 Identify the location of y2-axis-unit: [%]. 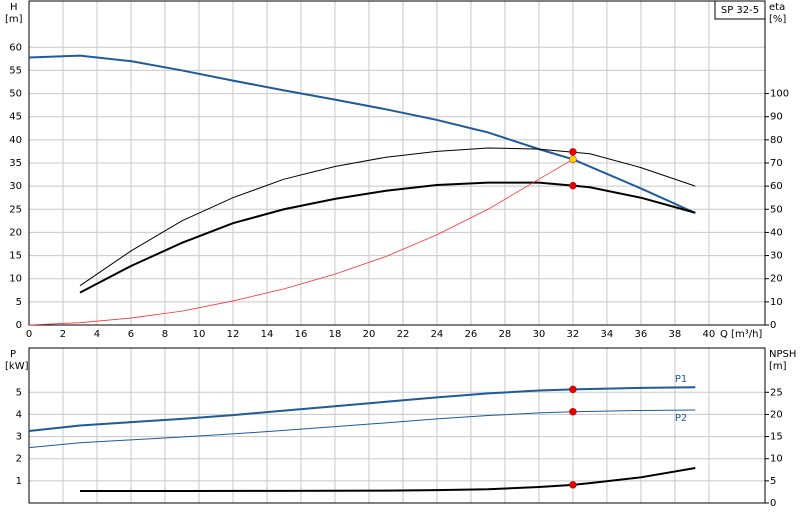
(777, 19).